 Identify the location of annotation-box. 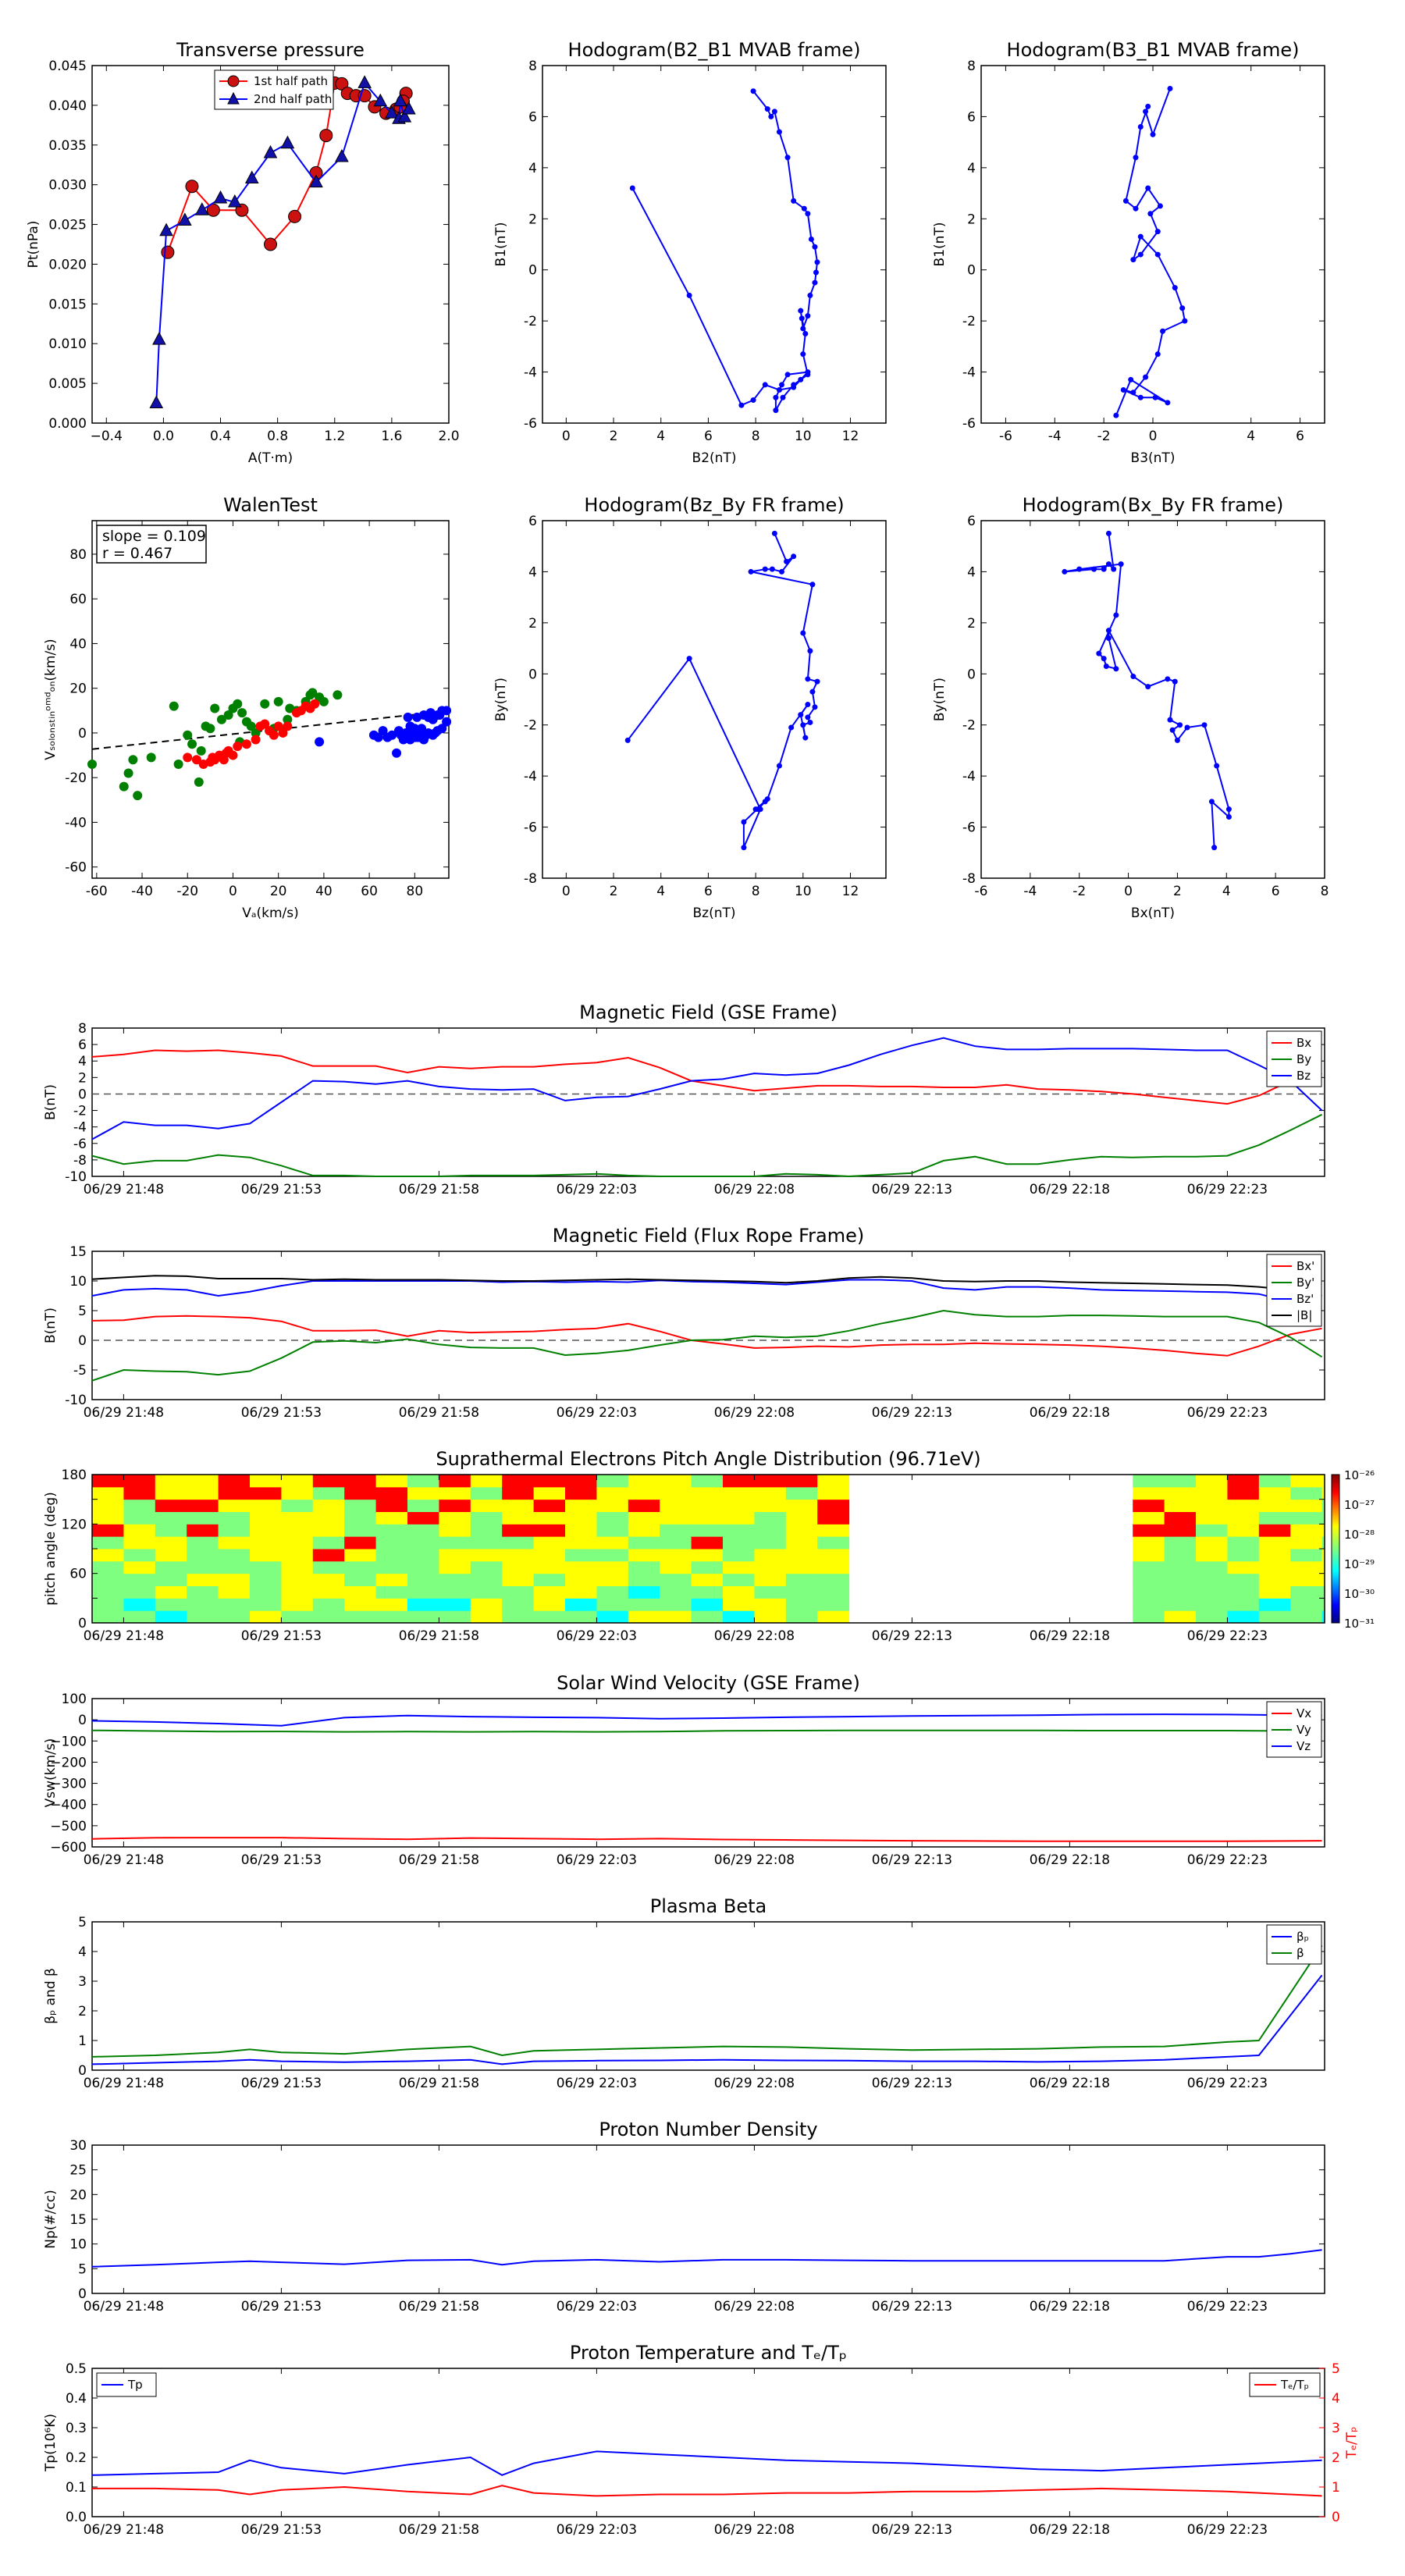
(152, 544).